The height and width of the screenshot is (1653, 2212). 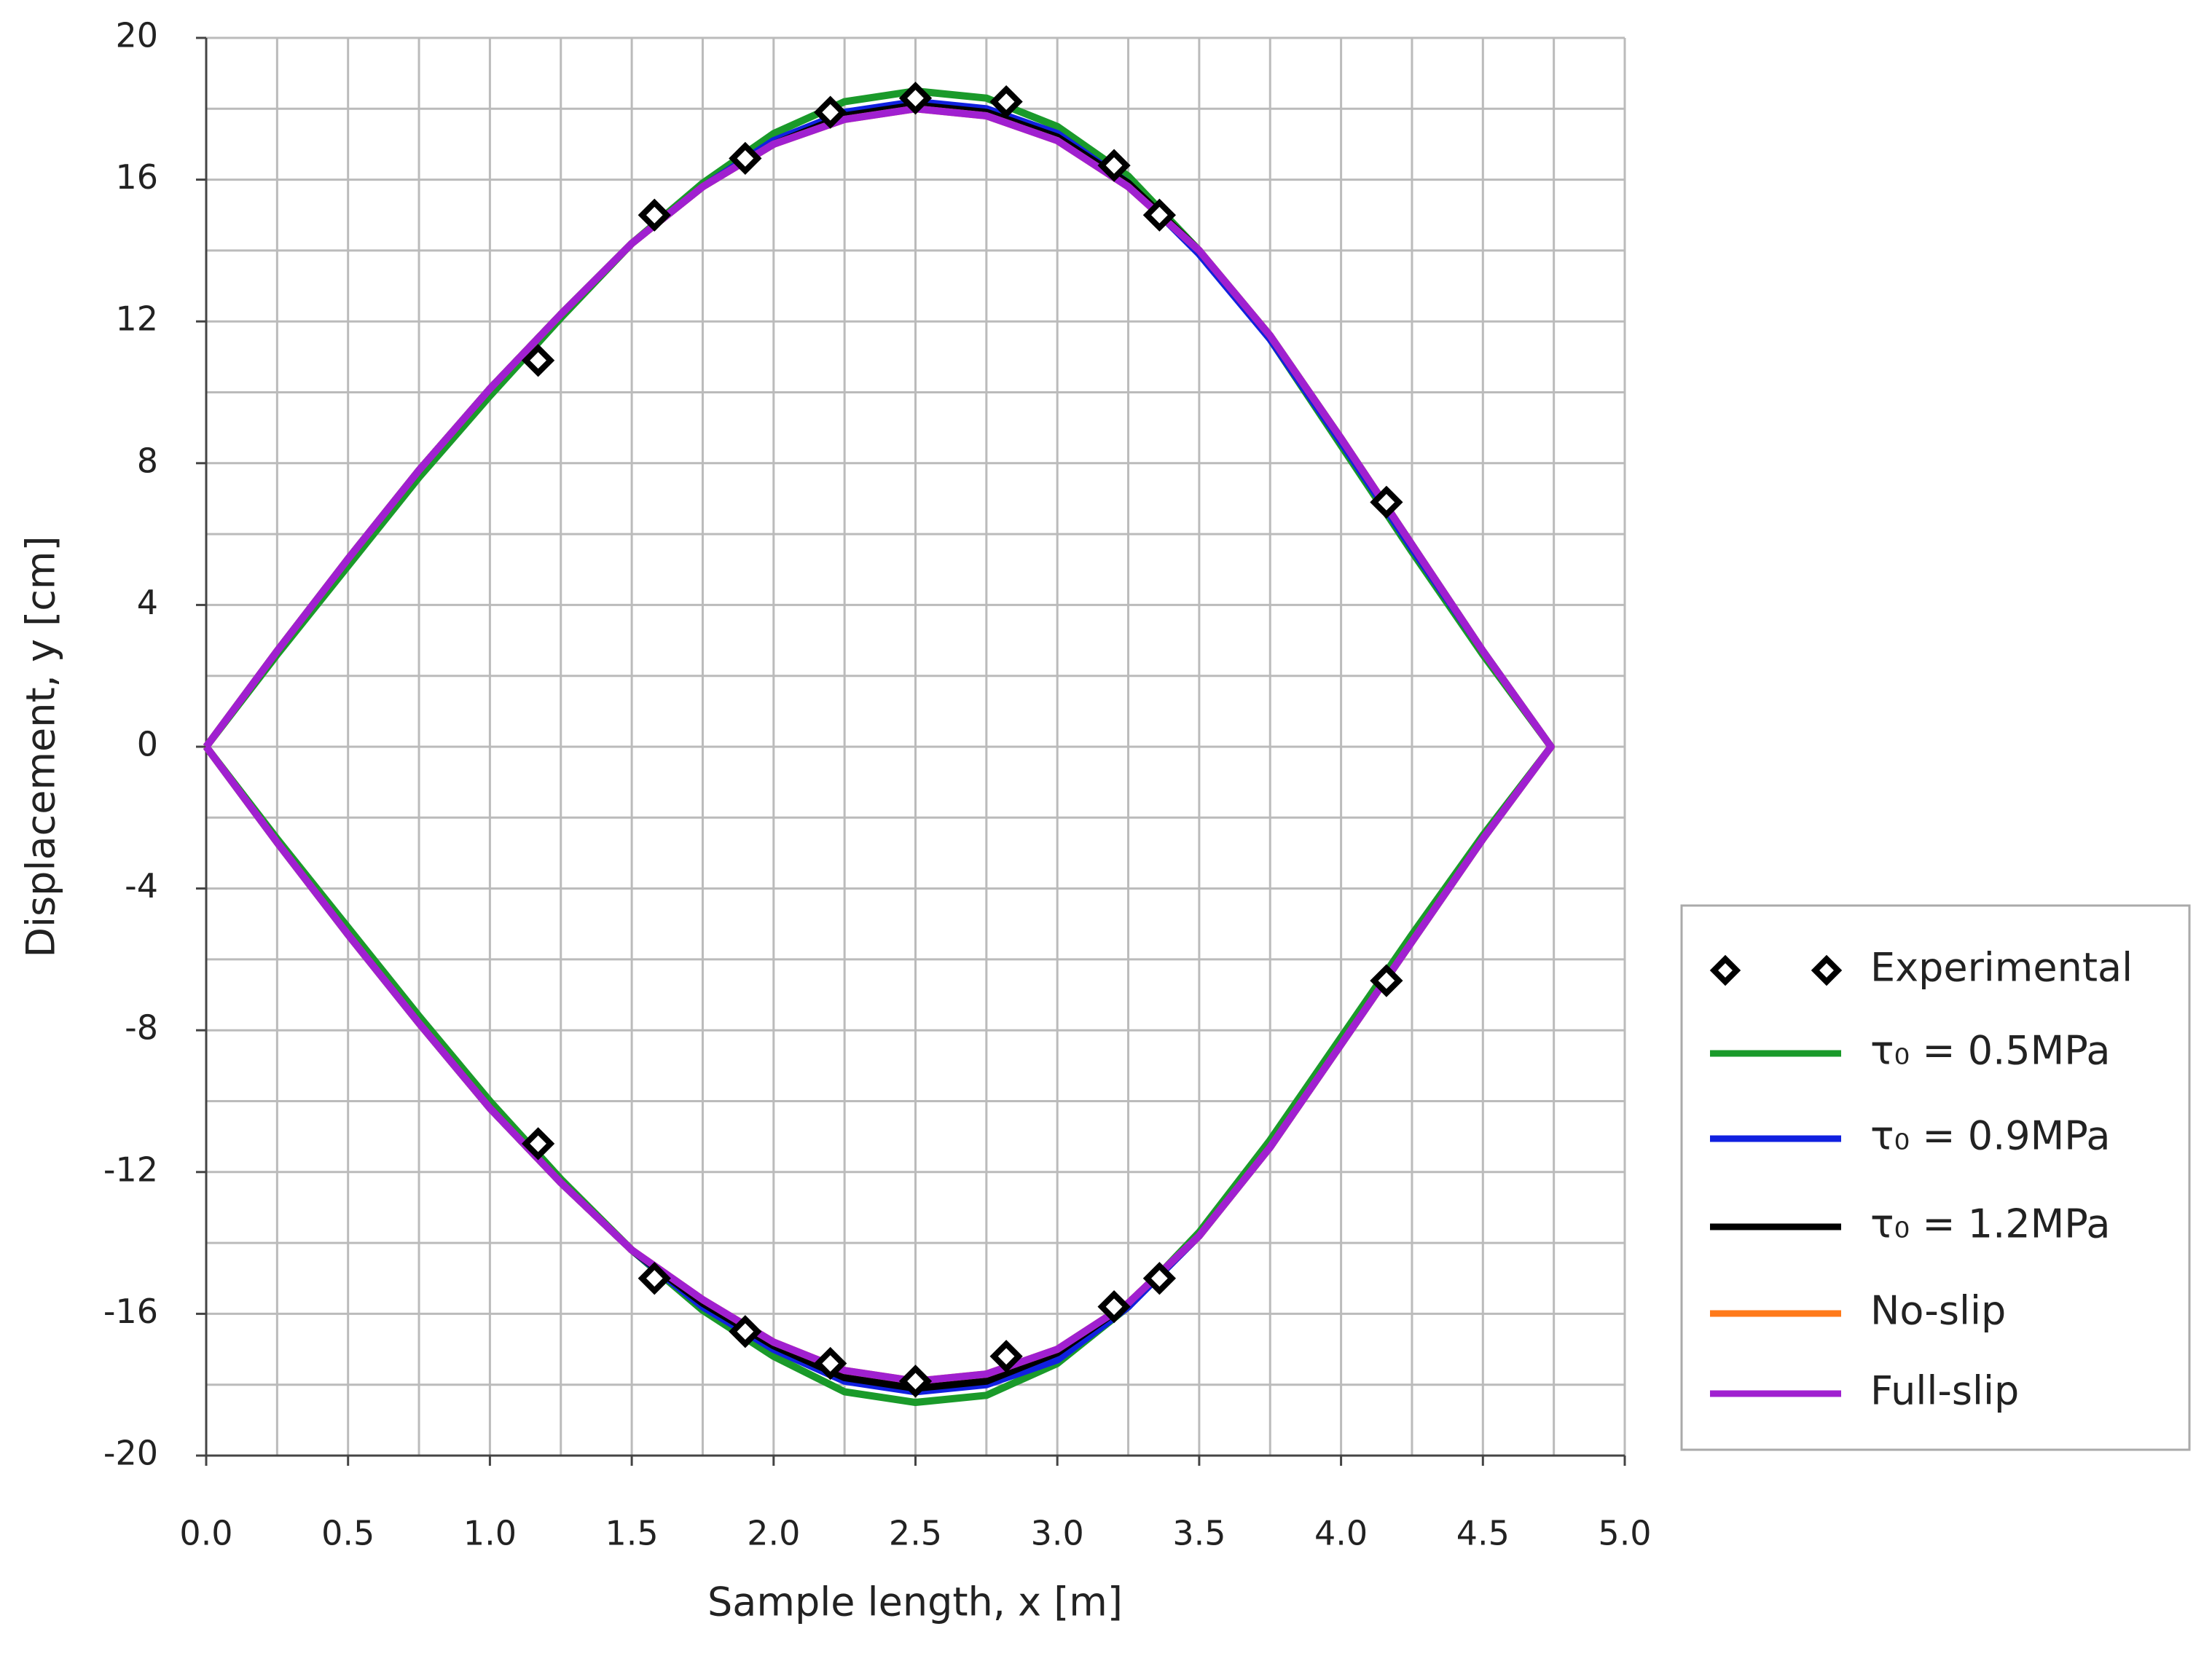 What do you see at coordinates (1483, 1534) in the screenshot?
I see `x-tick-label: 4.5` at bounding box center [1483, 1534].